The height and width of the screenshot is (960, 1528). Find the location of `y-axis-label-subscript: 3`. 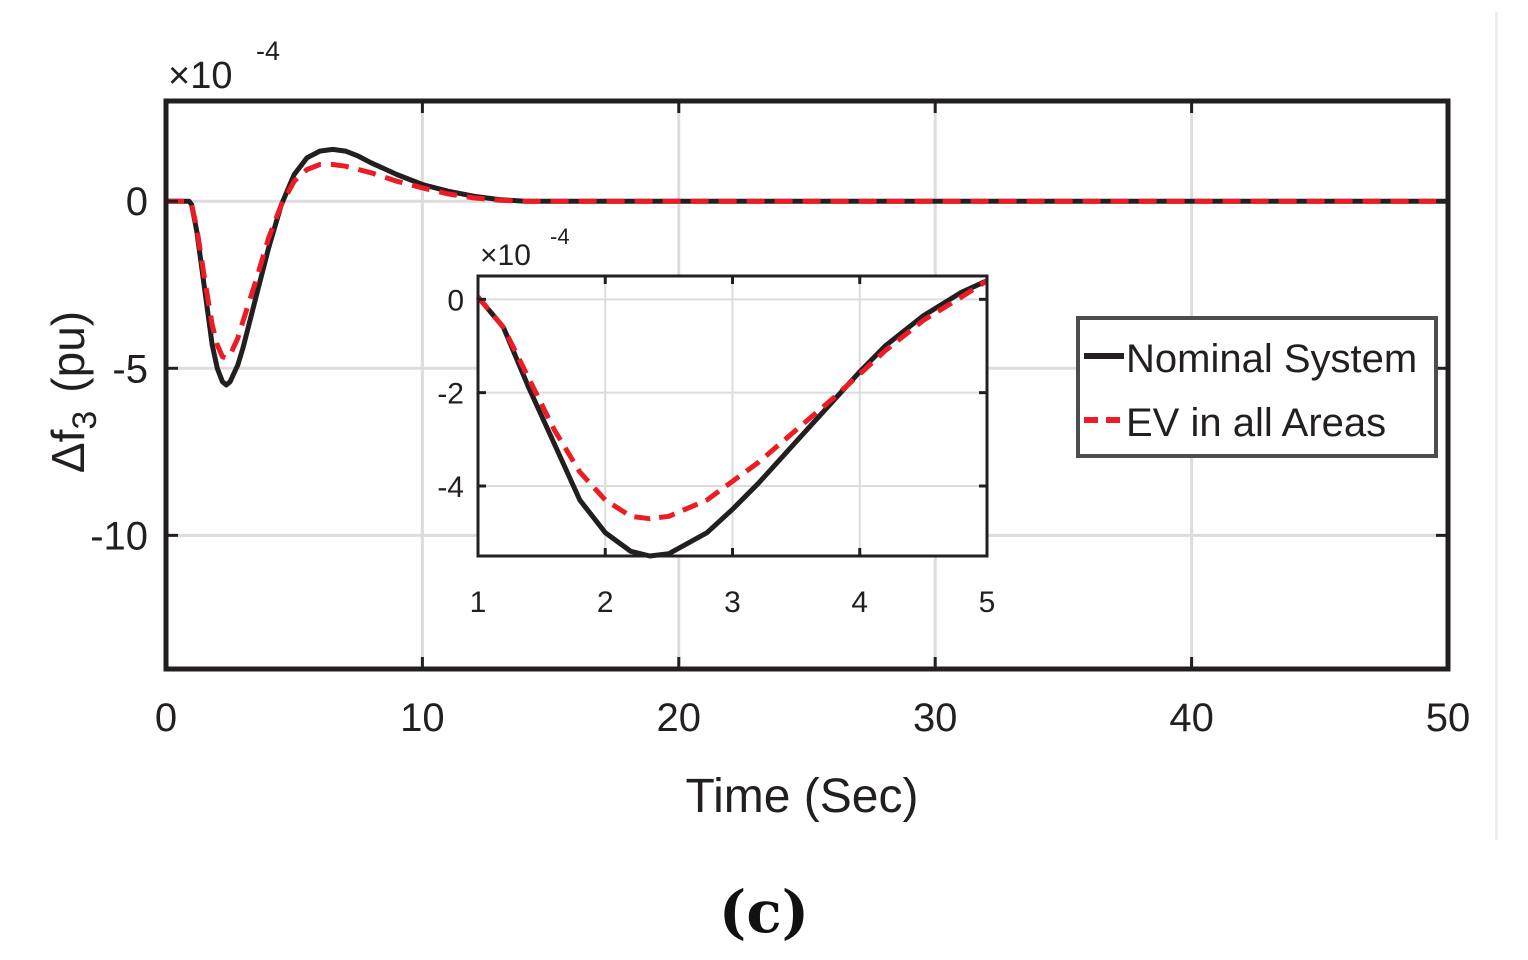

y-axis-label-subscript: 3 is located at coordinates (85, 420).